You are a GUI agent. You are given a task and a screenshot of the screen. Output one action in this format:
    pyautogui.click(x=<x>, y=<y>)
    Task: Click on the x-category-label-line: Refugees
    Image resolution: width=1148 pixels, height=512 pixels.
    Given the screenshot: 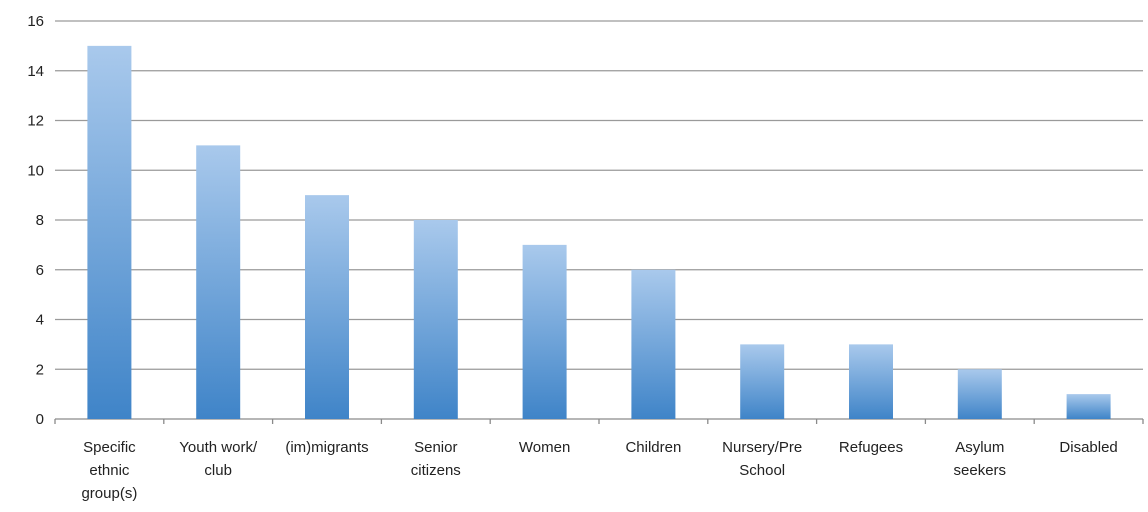 What is the action you would take?
    pyautogui.click(x=871, y=447)
    